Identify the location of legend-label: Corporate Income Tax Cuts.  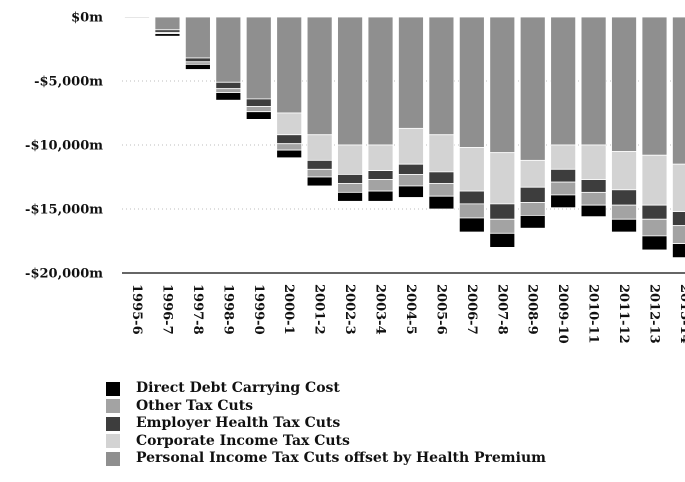
(243, 440).